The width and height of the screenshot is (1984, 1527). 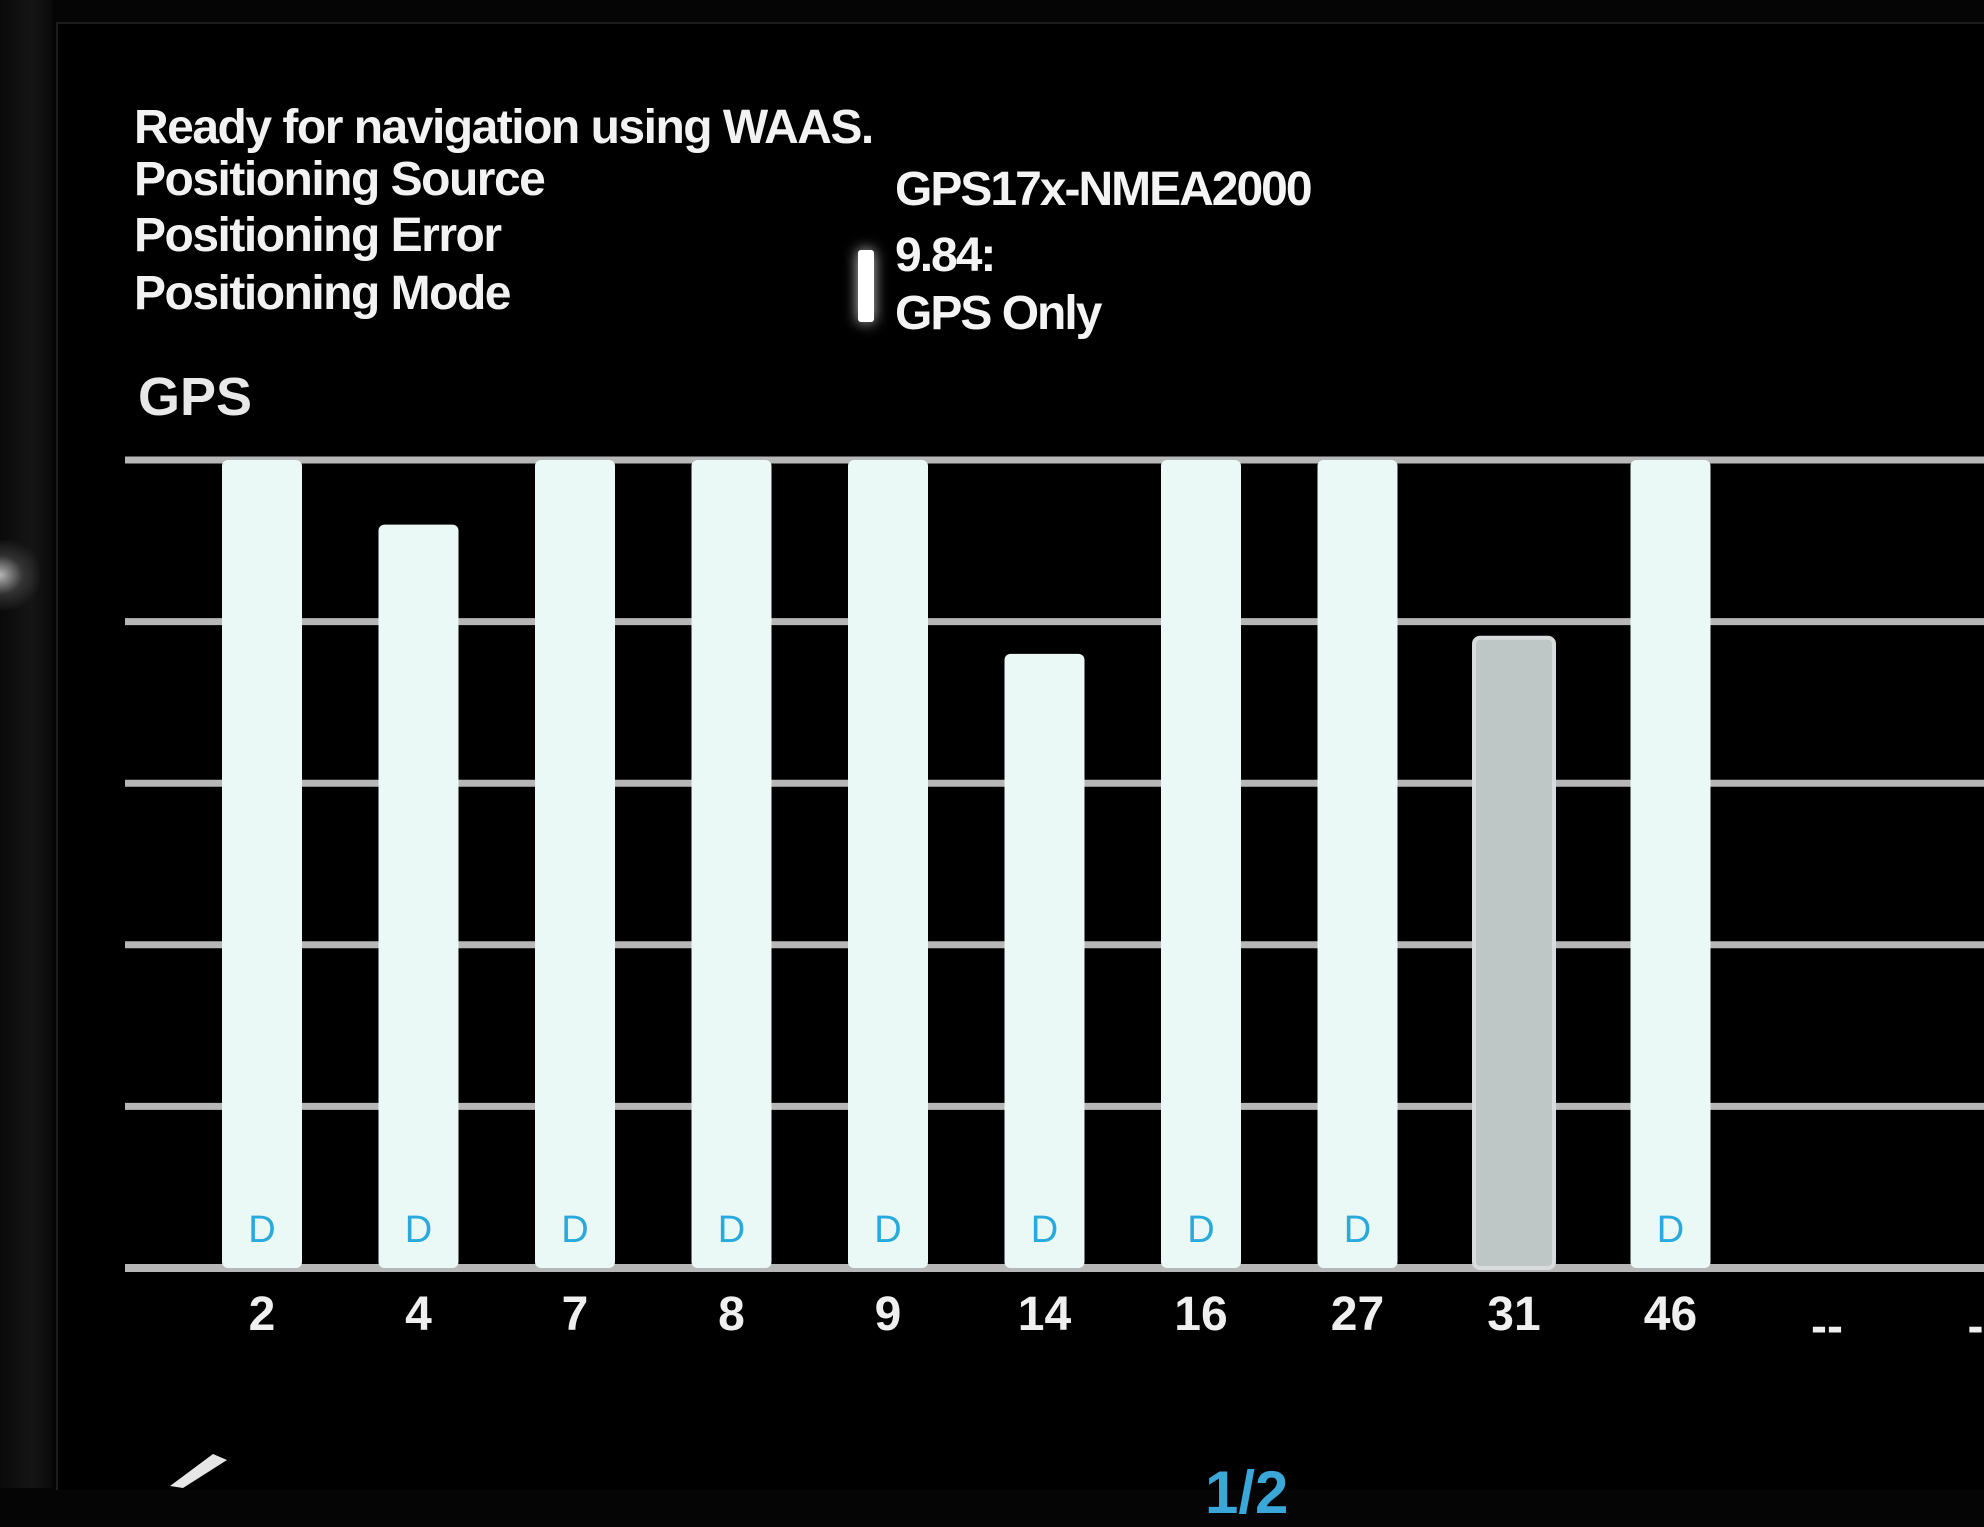 I want to click on positioning-source-value: GPS17x-NMEA2000, so click(x=1104, y=189).